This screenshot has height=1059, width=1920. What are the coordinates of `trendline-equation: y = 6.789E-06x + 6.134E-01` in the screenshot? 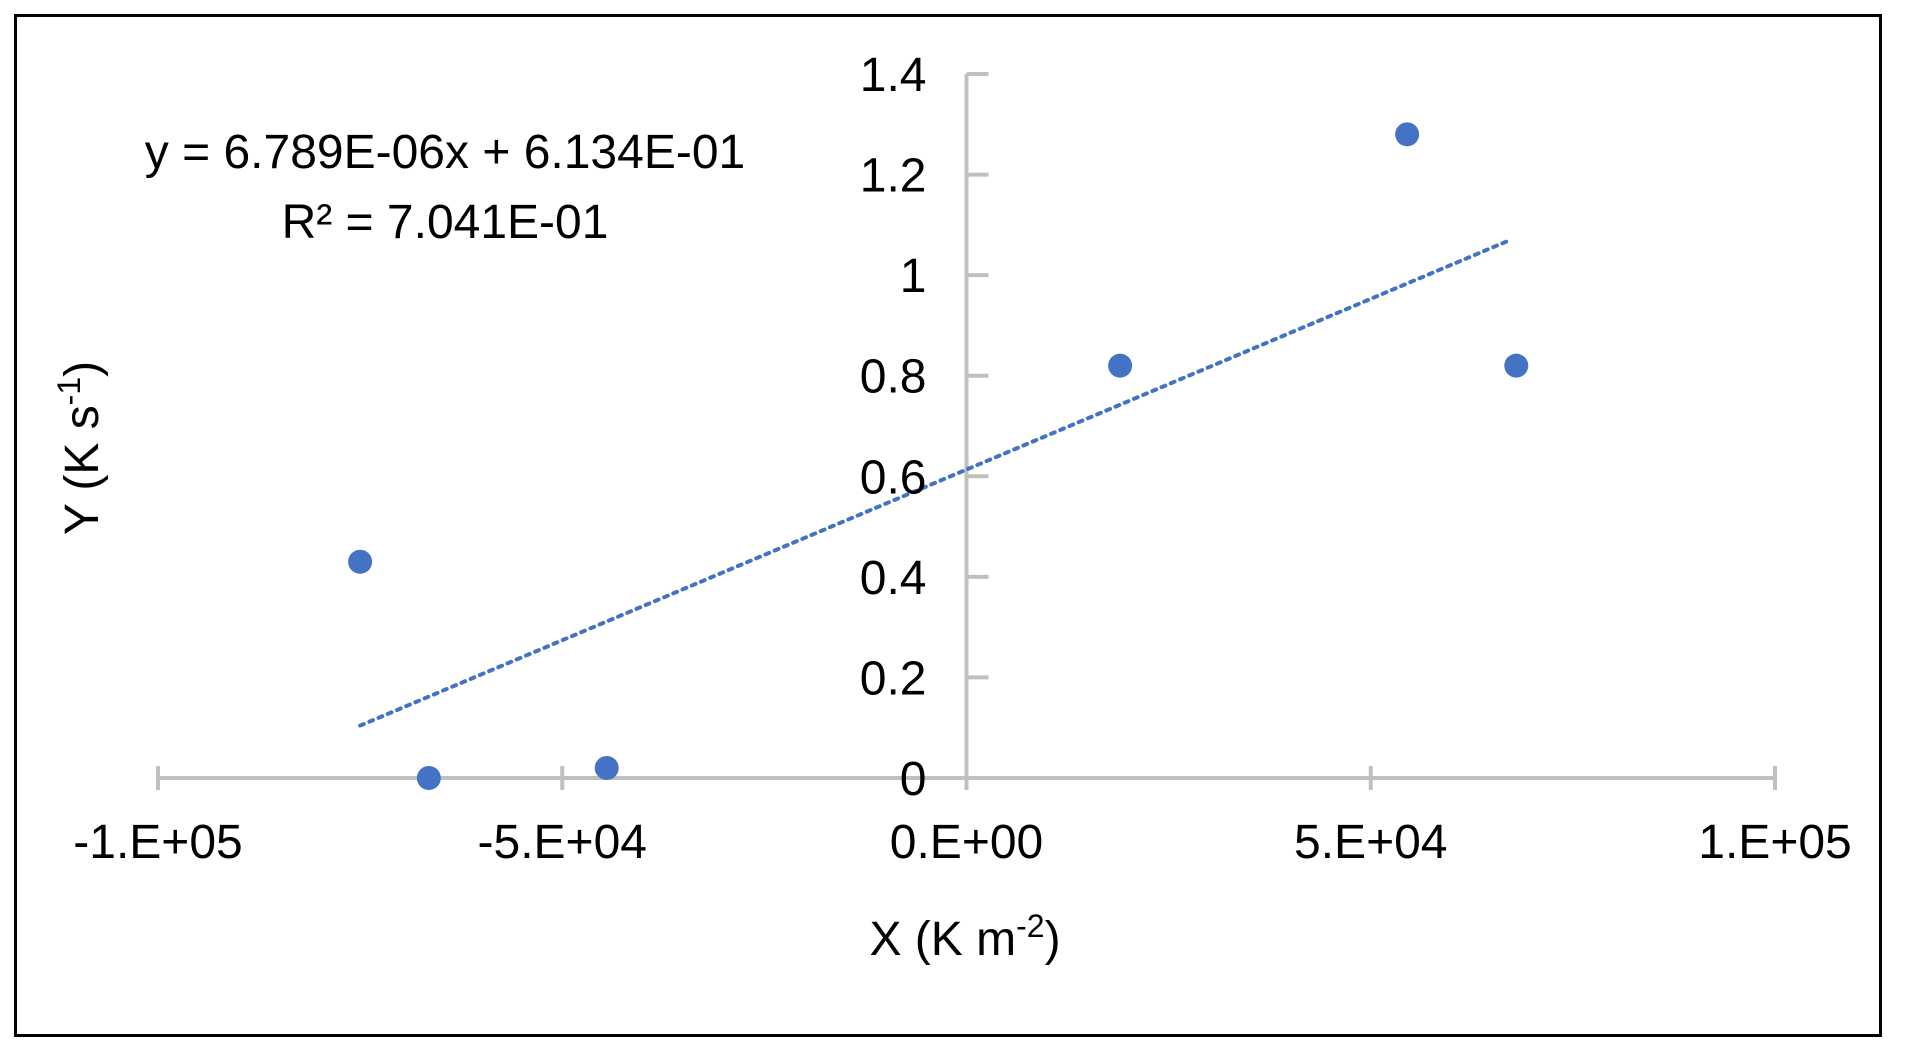 It's located at (445, 152).